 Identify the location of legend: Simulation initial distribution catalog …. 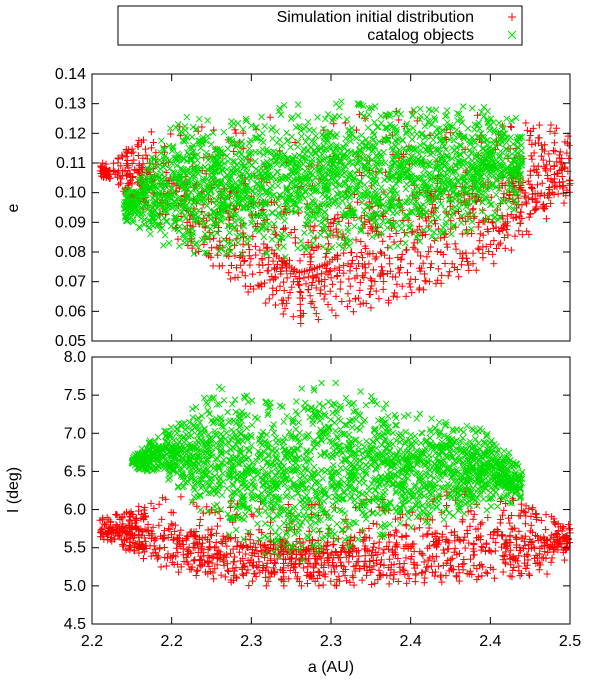
(320, 25).